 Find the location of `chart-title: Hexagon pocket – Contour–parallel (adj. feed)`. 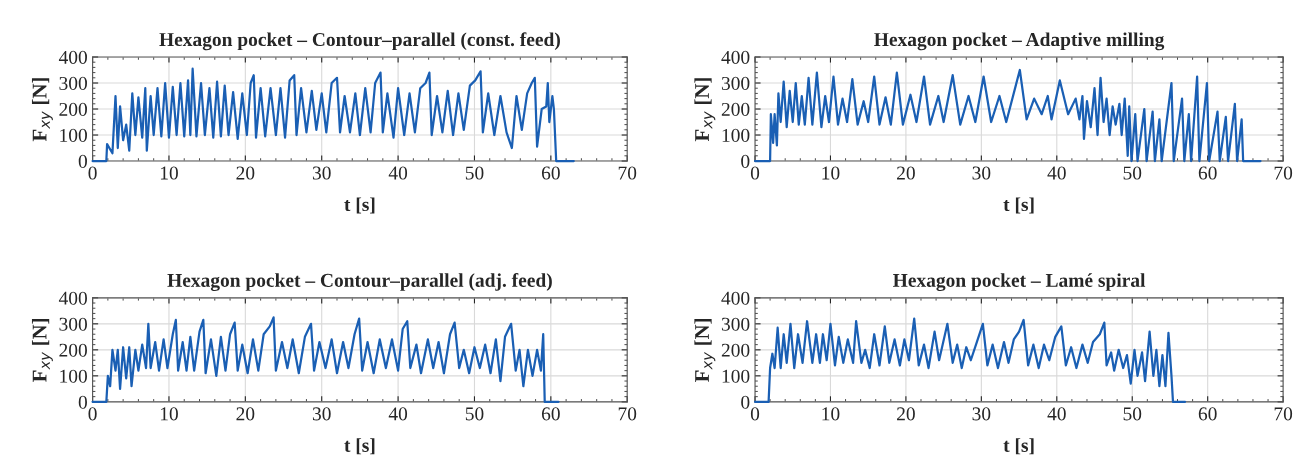

chart-title: Hexagon pocket – Contour–parallel (adj. feed) is located at coordinates (359, 282).